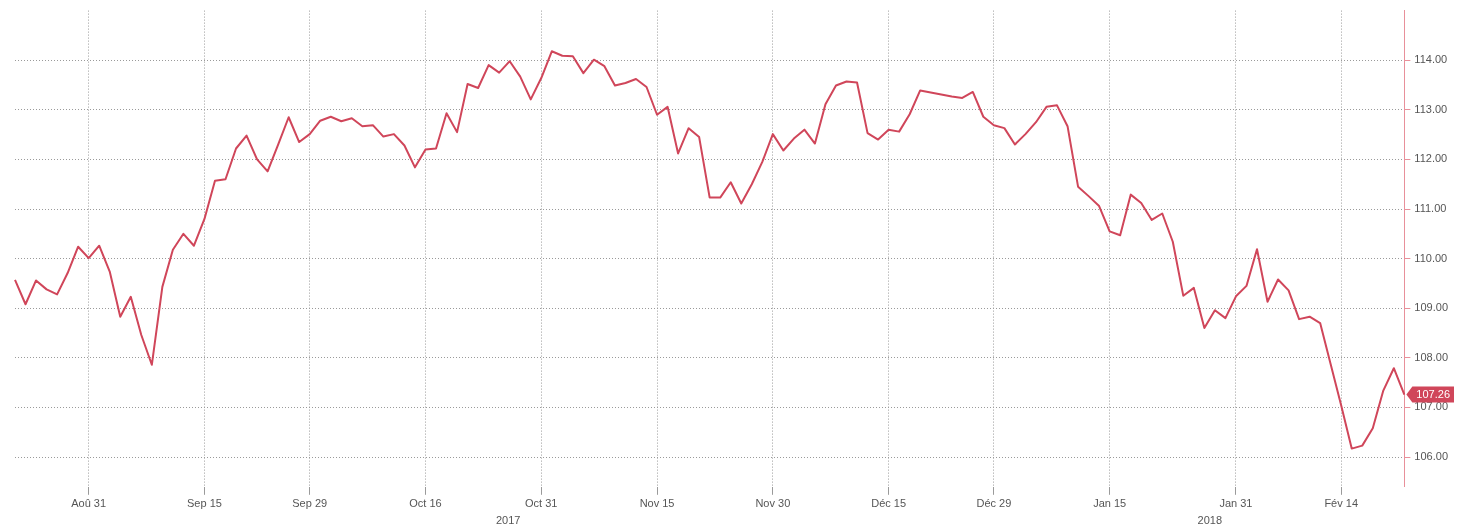  What do you see at coordinates (1431, 59) in the screenshot?
I see `y-tick-label: 114.00` at bounding box center [1431, 59].